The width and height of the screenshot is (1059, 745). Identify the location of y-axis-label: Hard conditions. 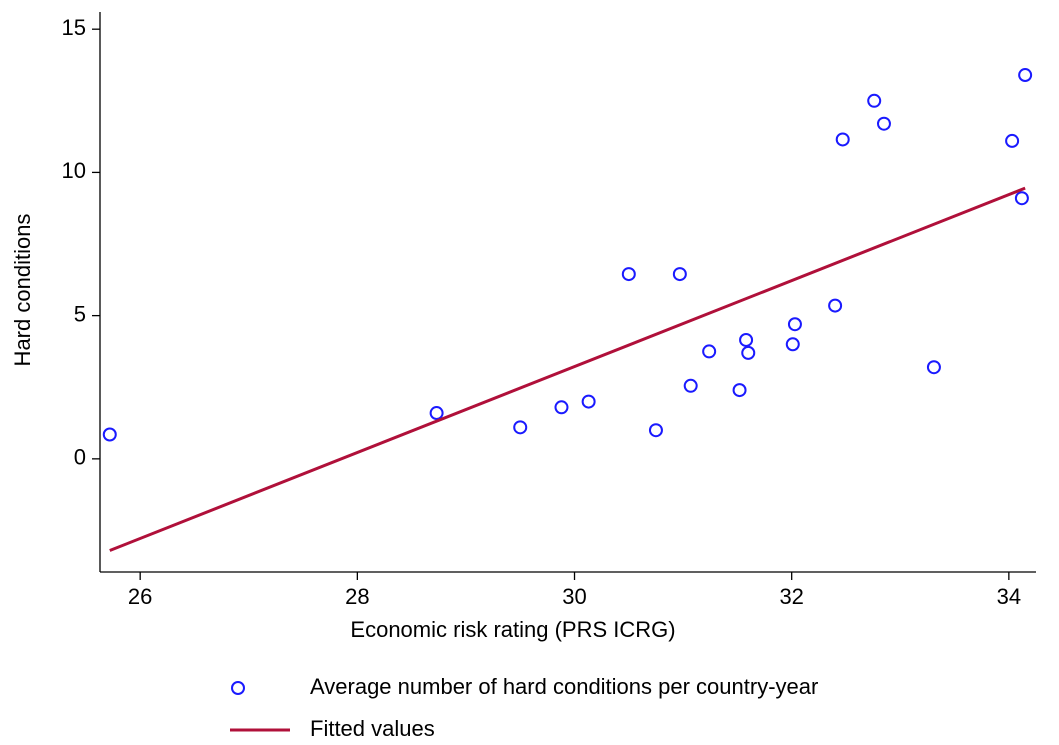
(22, 290).